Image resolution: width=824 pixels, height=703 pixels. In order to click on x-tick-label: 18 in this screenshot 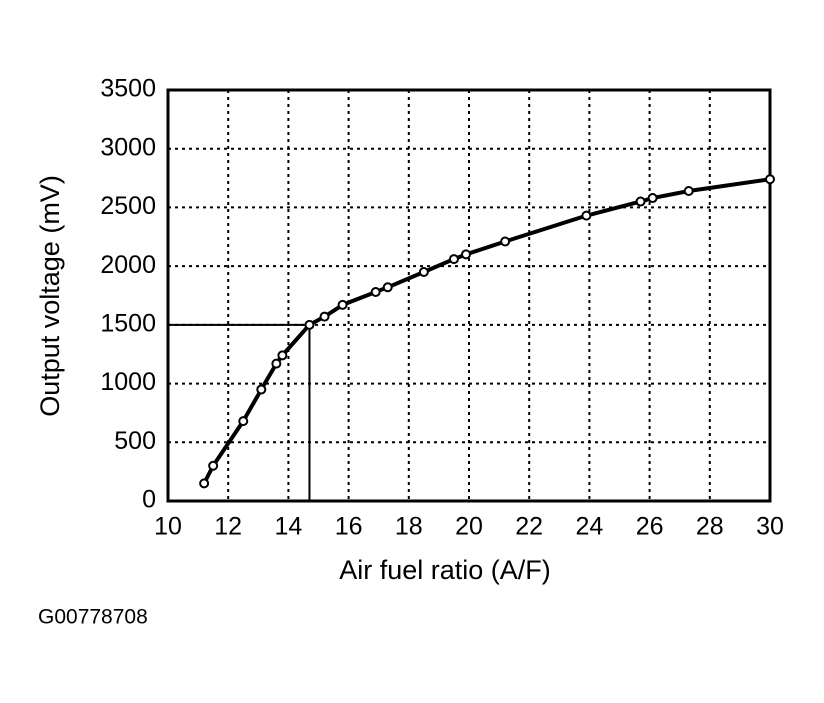, I will do `click(409, 527)`.